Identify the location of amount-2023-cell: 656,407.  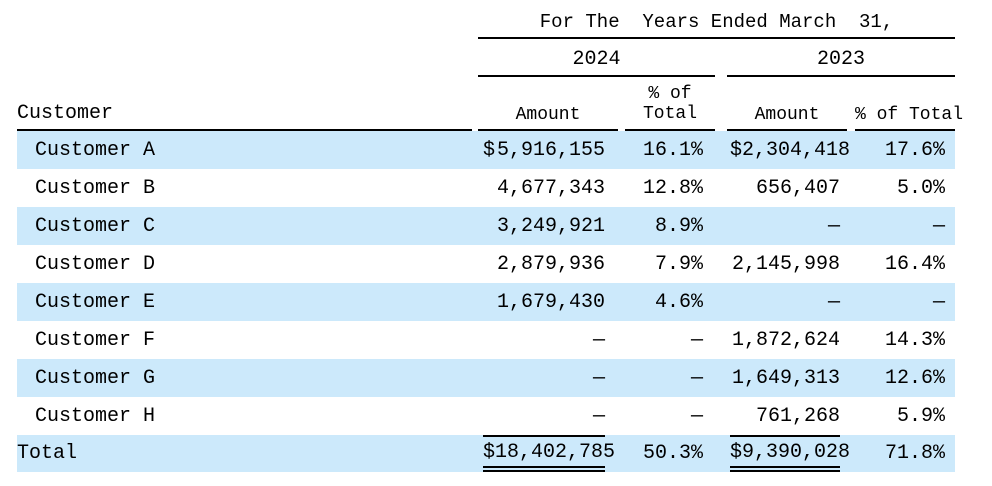
(787, 188).